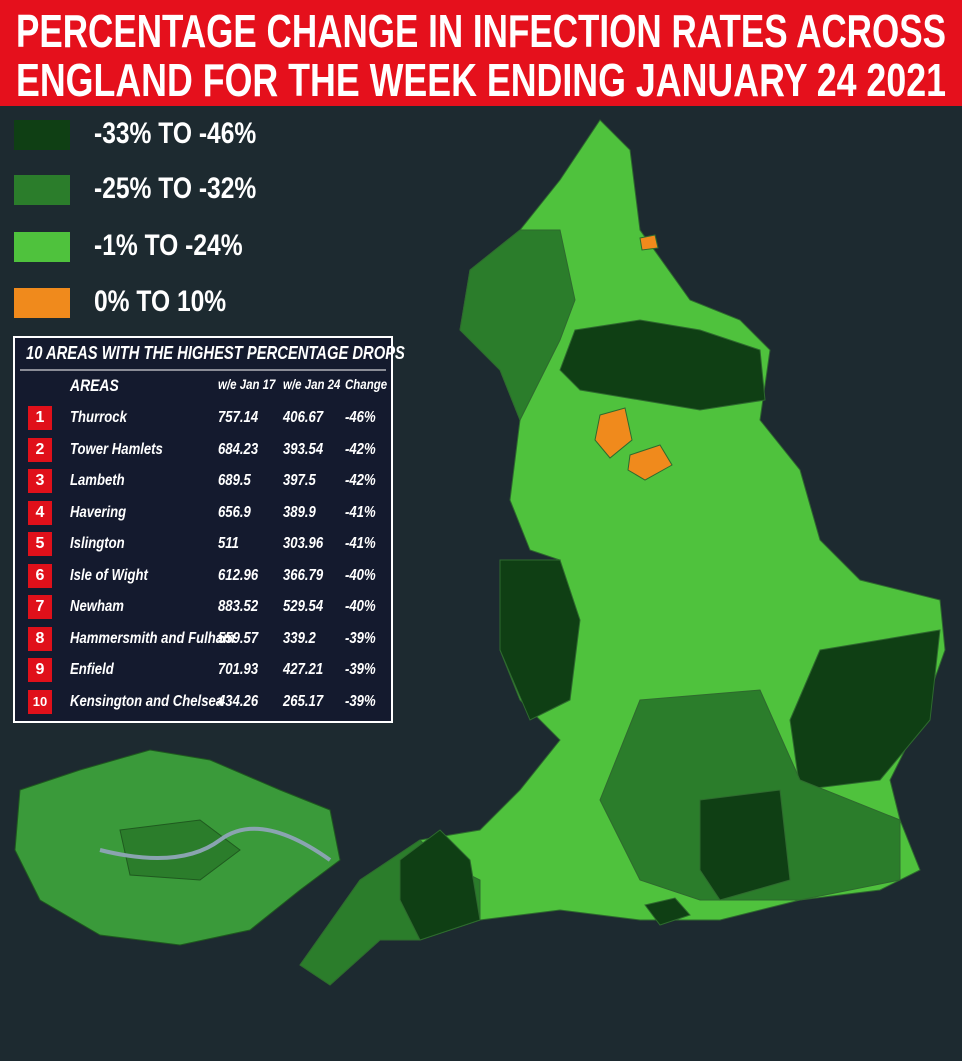 This screenshot has width=962, height=1061. What do you see at coordinates (360, 417) in the screenshot?
I see `table-cell: -46%` at bounding box center [360, 417].